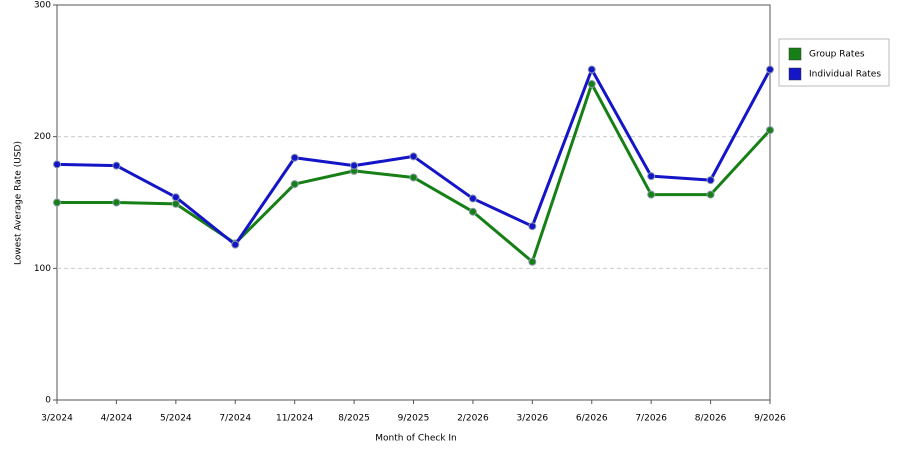  I want to click on y-tick-label: 100, so click(42, 269).